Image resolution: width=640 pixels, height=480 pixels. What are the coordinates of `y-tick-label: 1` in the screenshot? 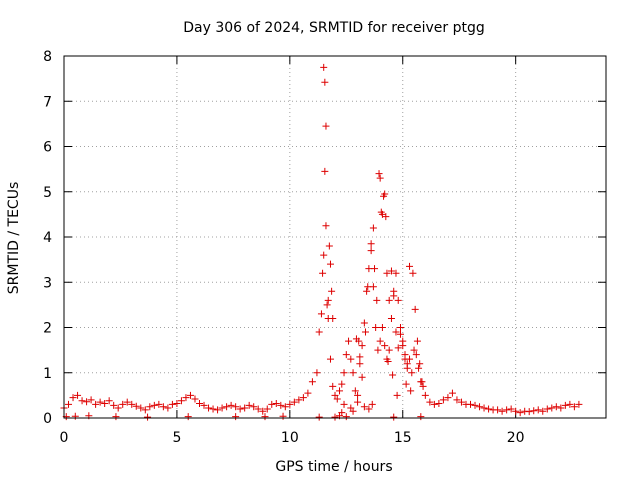 It's located at (47, 374).